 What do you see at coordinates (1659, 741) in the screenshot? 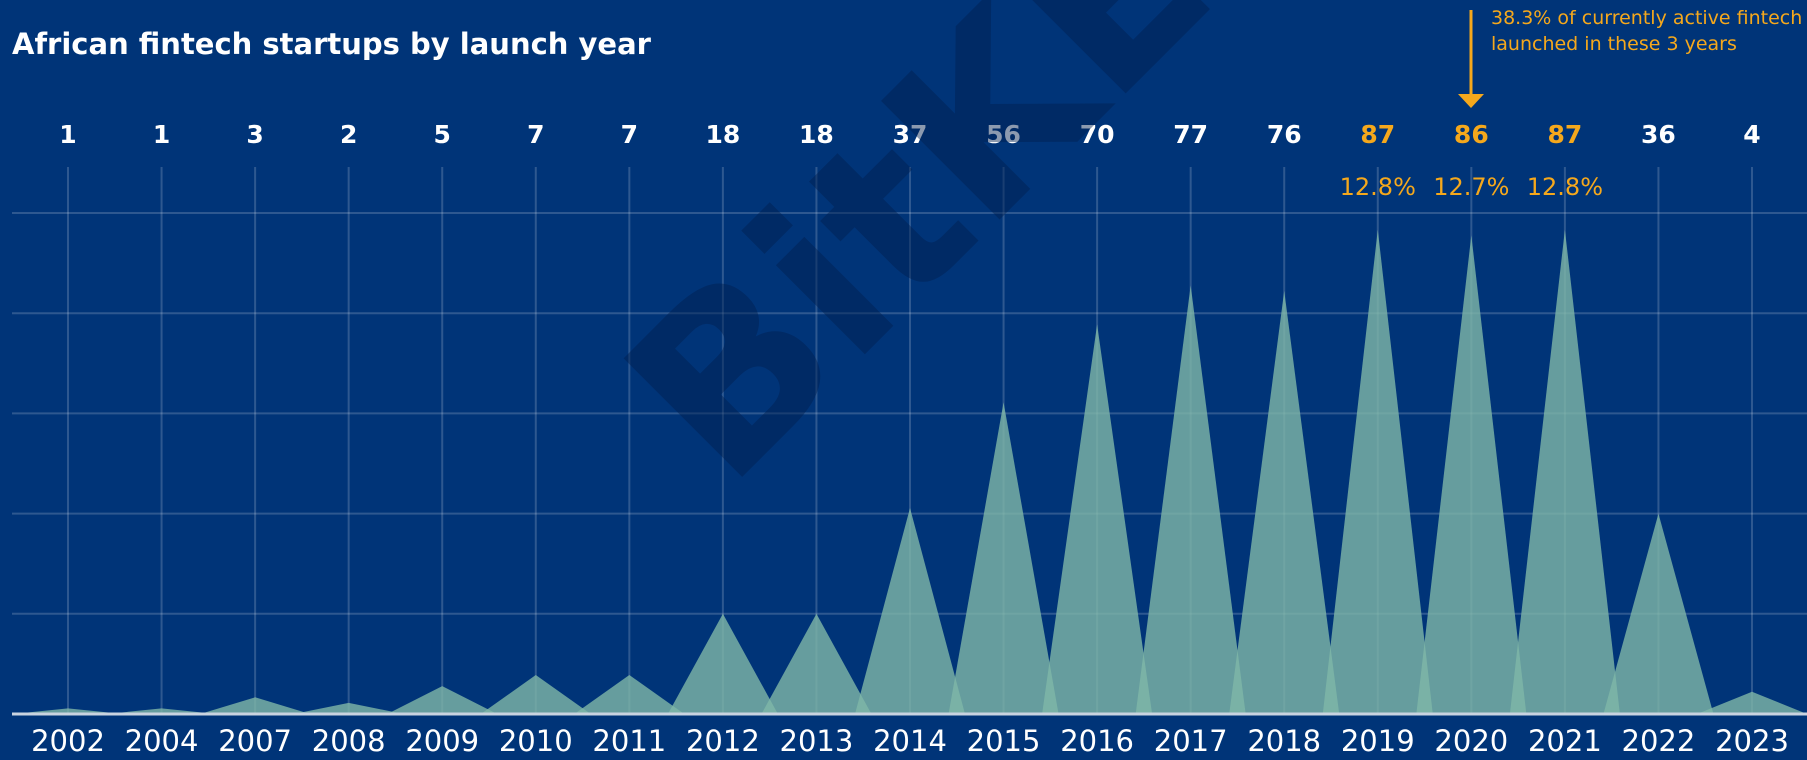
I see `x-tick-label: 2022` at bounding box center [1659, 741].